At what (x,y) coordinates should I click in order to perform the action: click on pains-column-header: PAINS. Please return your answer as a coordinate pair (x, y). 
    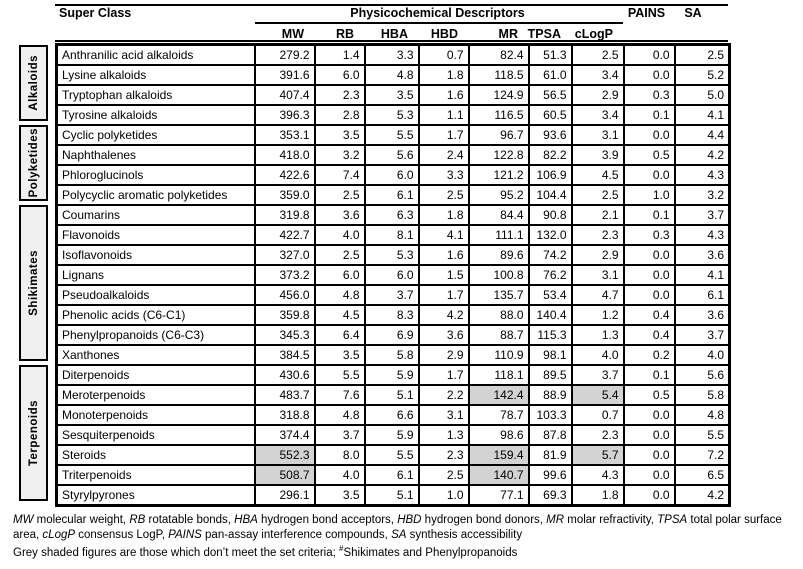
    Looking at the image, I should click on (646, 13).